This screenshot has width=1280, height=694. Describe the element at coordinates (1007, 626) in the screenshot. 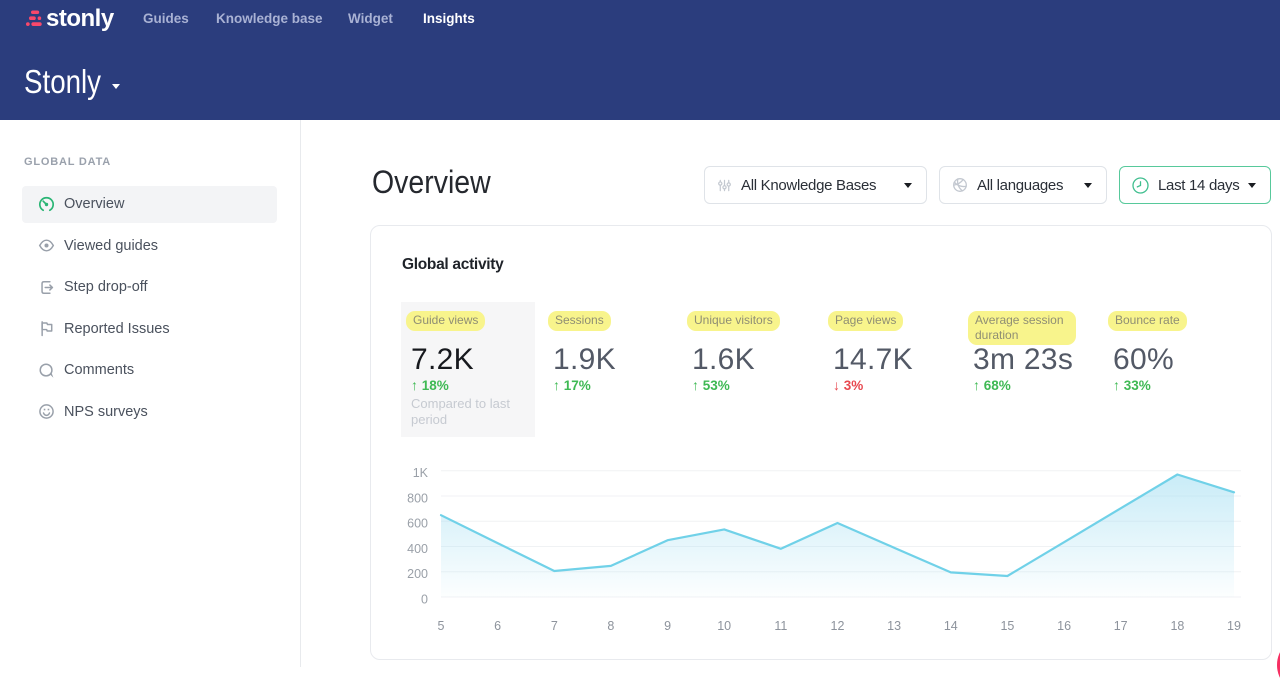

I see `svg-text: 15` at that location.